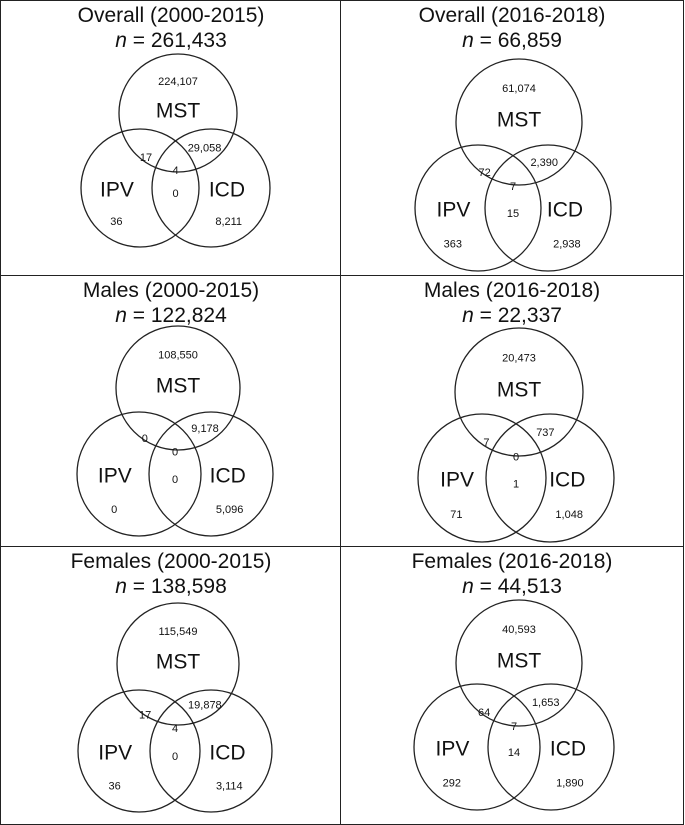  I want to click on venn-diagram: MST IPV ICD 61,074 363 2,938 72 2,390 15 7, so click(513, 165).